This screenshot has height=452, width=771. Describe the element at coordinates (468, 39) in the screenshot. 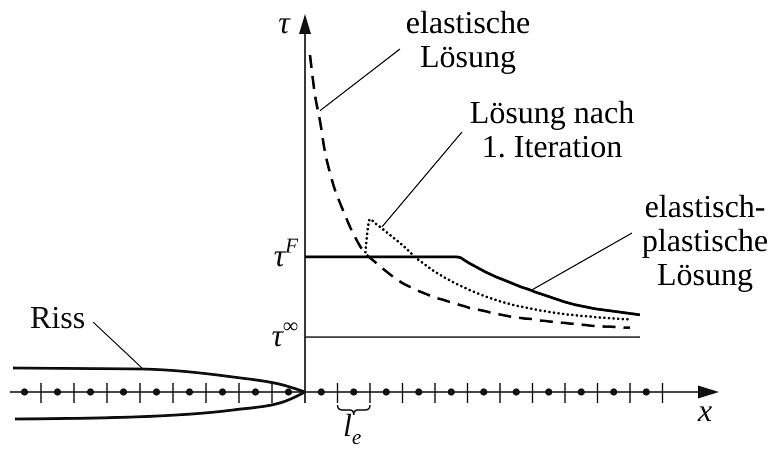

I see `text: elastische Lösung` at that location.